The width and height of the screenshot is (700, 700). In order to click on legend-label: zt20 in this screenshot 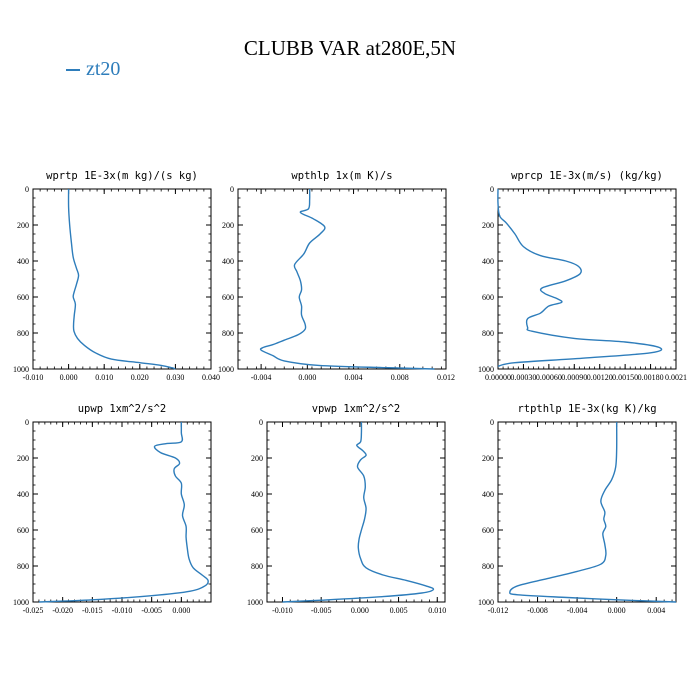, I will do `click(103, 69)`.